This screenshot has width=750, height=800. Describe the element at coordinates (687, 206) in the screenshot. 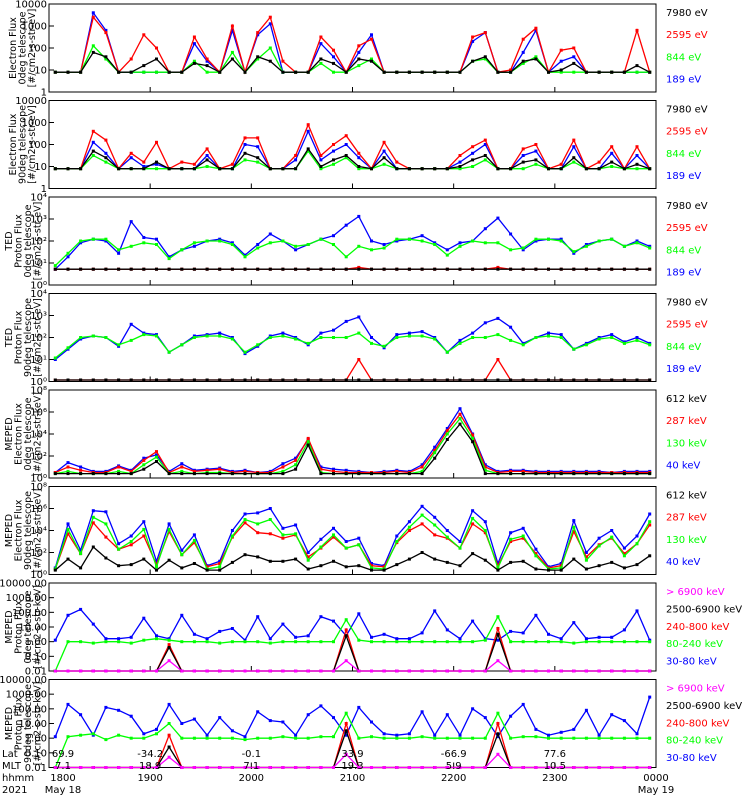

I see `panel-3-legend-entry: 7980 eV` at that location.